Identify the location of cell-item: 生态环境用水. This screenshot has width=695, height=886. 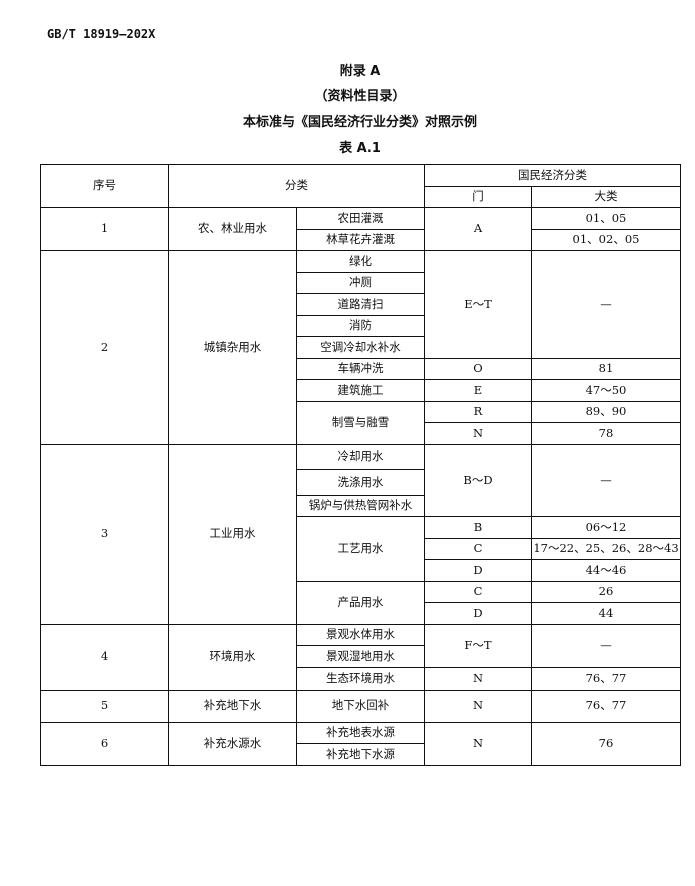
(360, 678).